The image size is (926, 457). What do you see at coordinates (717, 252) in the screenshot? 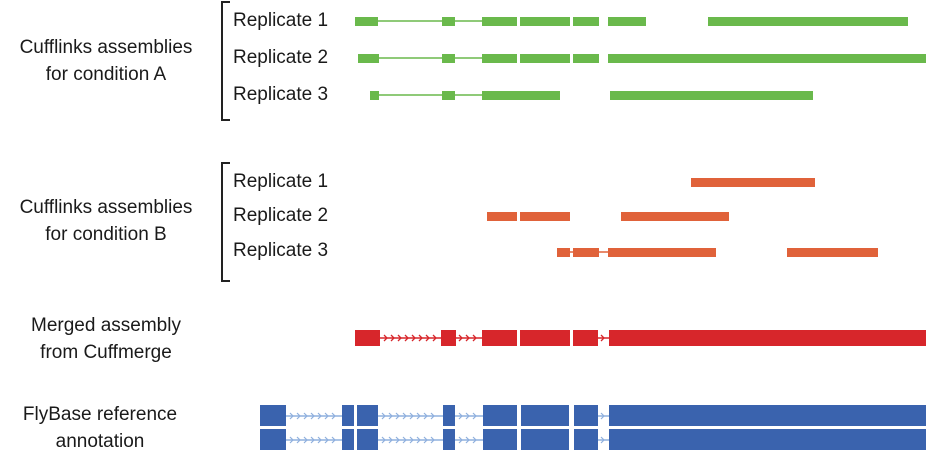
I see `condition-b-replicate-3-track` at bounding box center [717, 252].